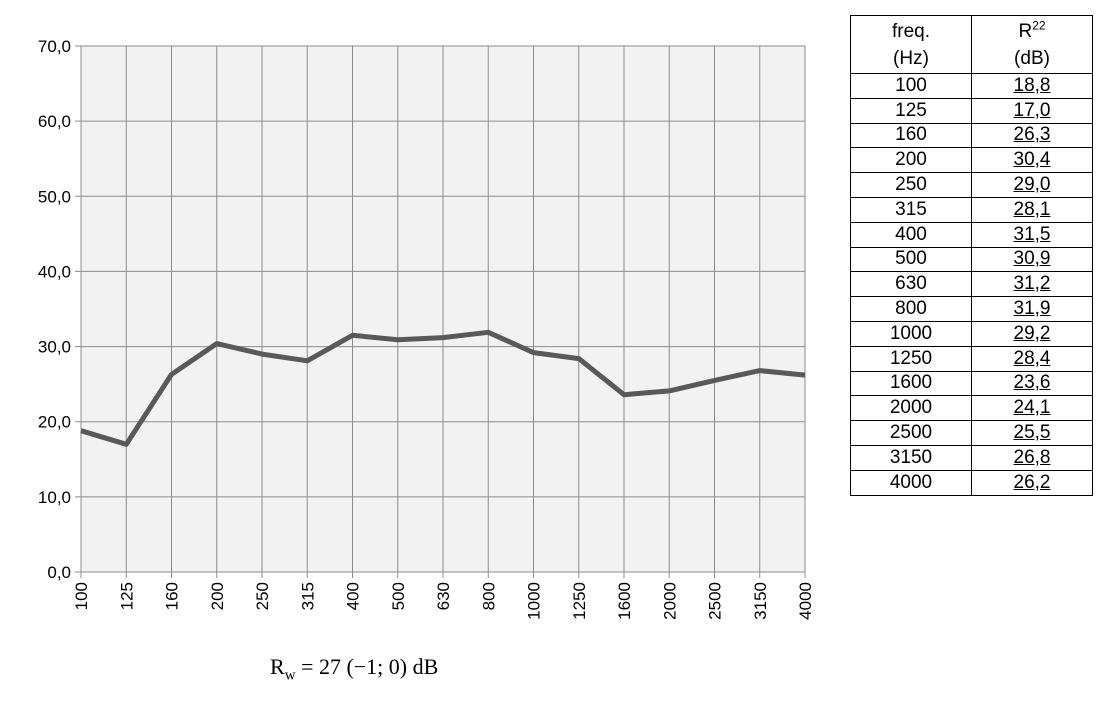 This screenshot has height=713, width=1100. Describe the element at coordinates (911, 209) in the screenshot. I see `cell-frequency: 315` at that location.